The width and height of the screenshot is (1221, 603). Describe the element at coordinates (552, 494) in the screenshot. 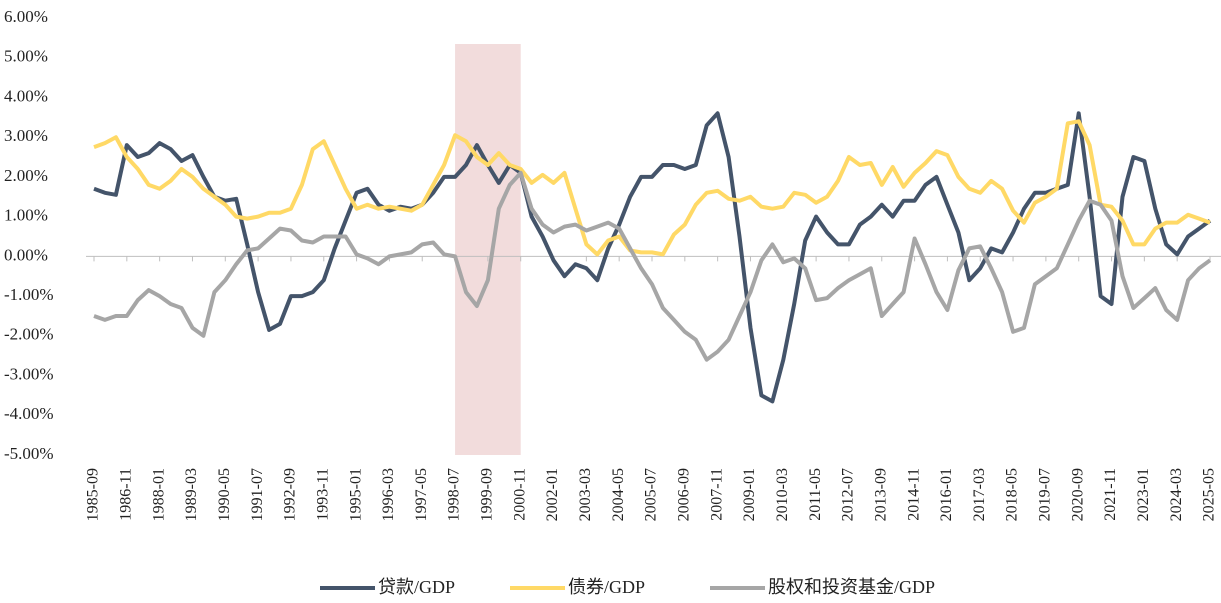

I see `x-tick-label: 2002-01` at that location.